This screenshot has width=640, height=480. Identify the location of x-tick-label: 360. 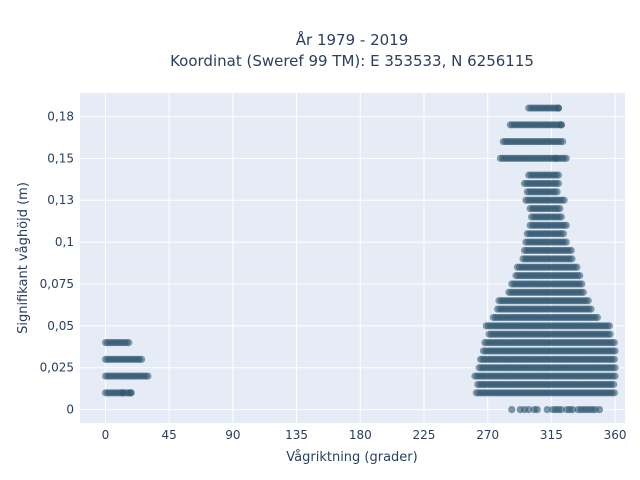
(615, 435).